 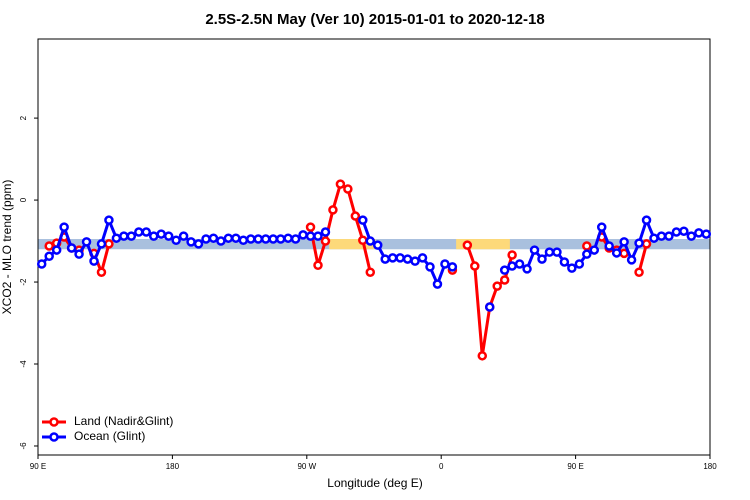 What do you see at coordinates (23, 117) in the screenshot?
I see `y-tick-label: 2` at bounding box center [23, 117].